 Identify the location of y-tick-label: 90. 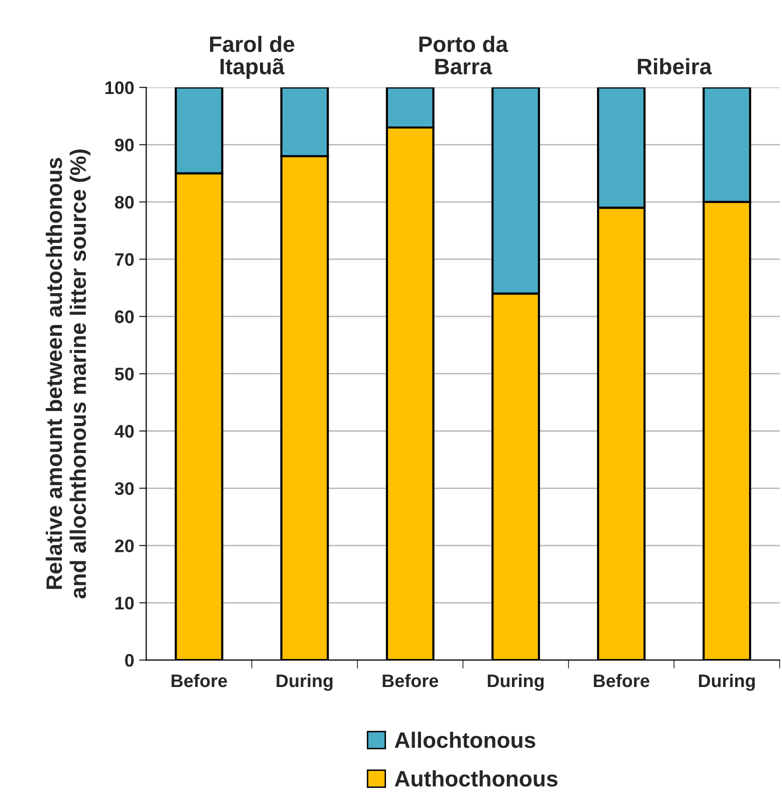
(124, 145).